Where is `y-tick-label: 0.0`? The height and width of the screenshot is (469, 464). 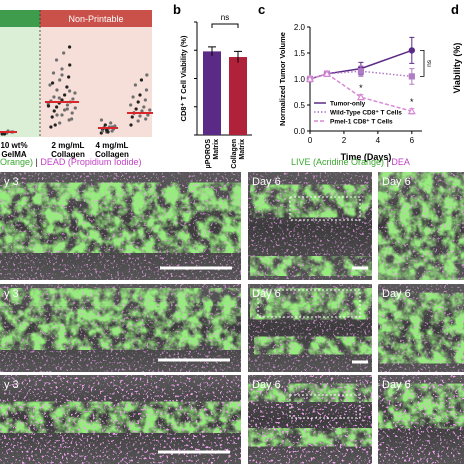
y-tick-label: 0.0 is located at coordinates (300, 131).